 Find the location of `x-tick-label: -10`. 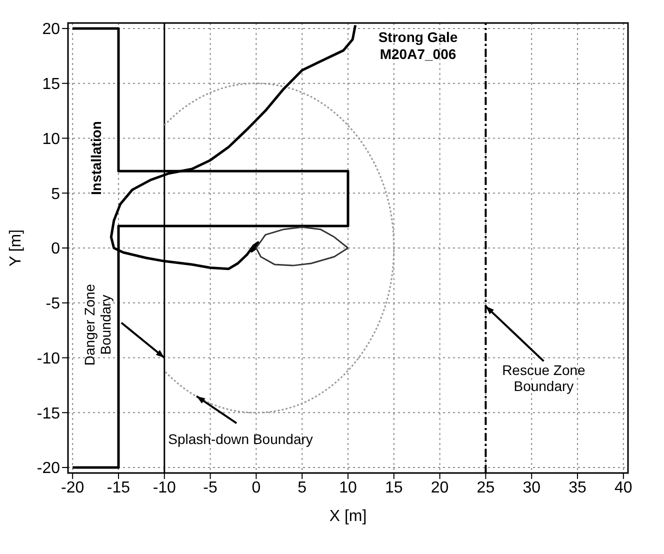

x-tick-label: -10 is located at coordinates (164, 487).